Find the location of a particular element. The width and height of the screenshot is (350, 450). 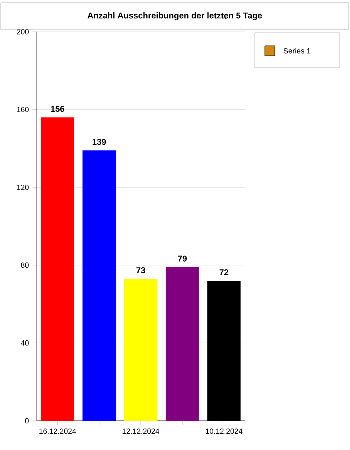

data-label: 139 is located at coordinates (99, 142).